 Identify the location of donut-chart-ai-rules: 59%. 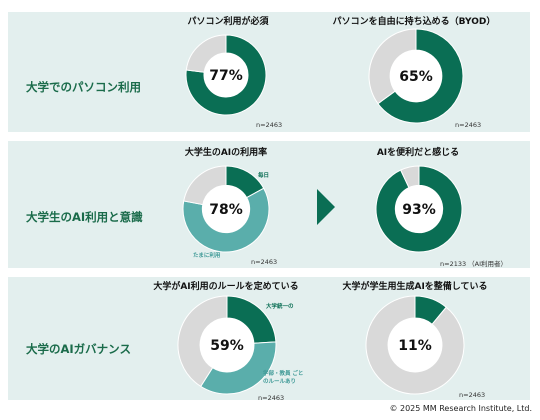
(227, 345).